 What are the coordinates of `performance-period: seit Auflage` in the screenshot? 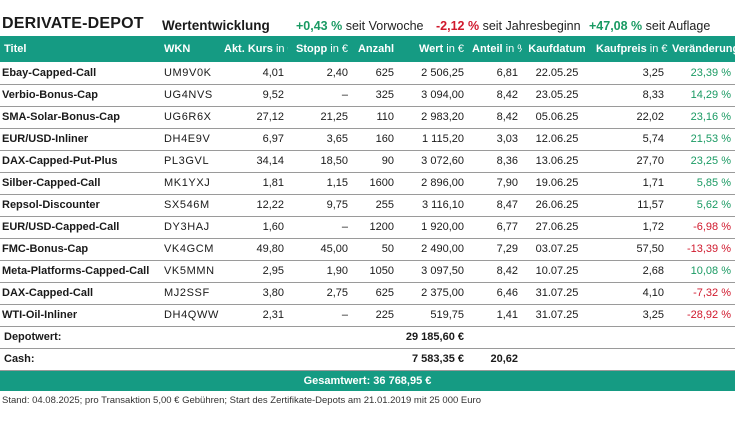 It's located at (676, 26).